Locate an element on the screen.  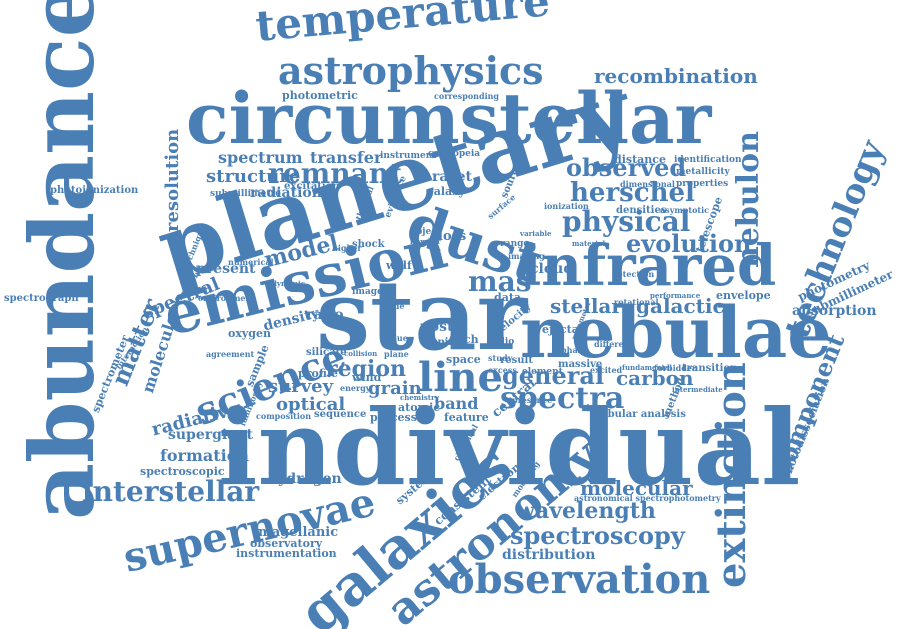
word-molecular: molecular is located at coordinates (636, 488).